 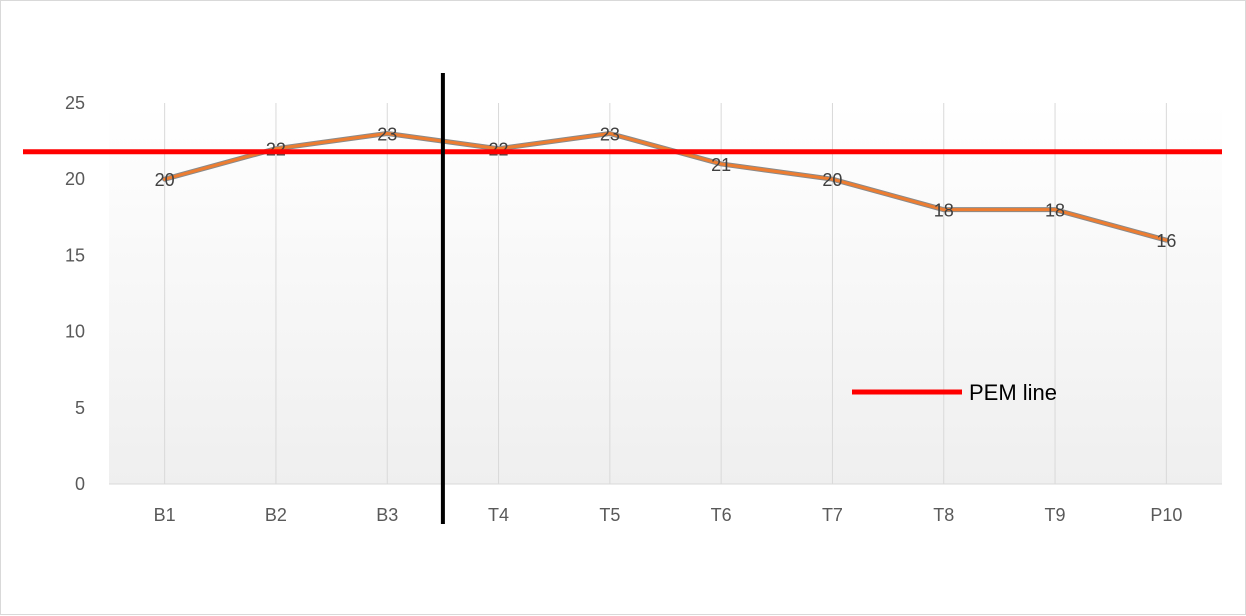 What do you see at coordinates (609, 515) in the screenshot?
I see `x-tick-label-t5: T5` at bounding box center [609, 515].